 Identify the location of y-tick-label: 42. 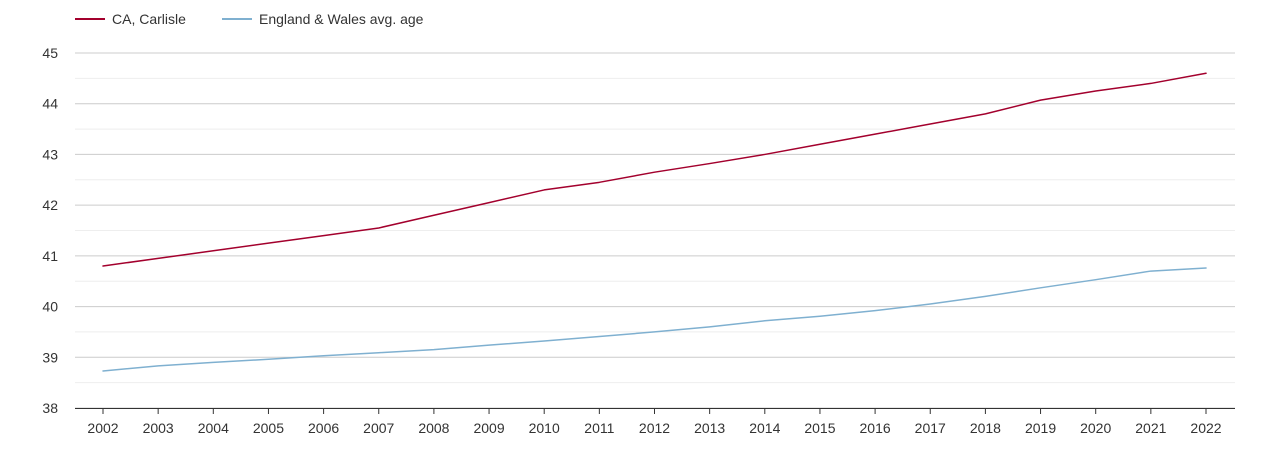
(50, 205).